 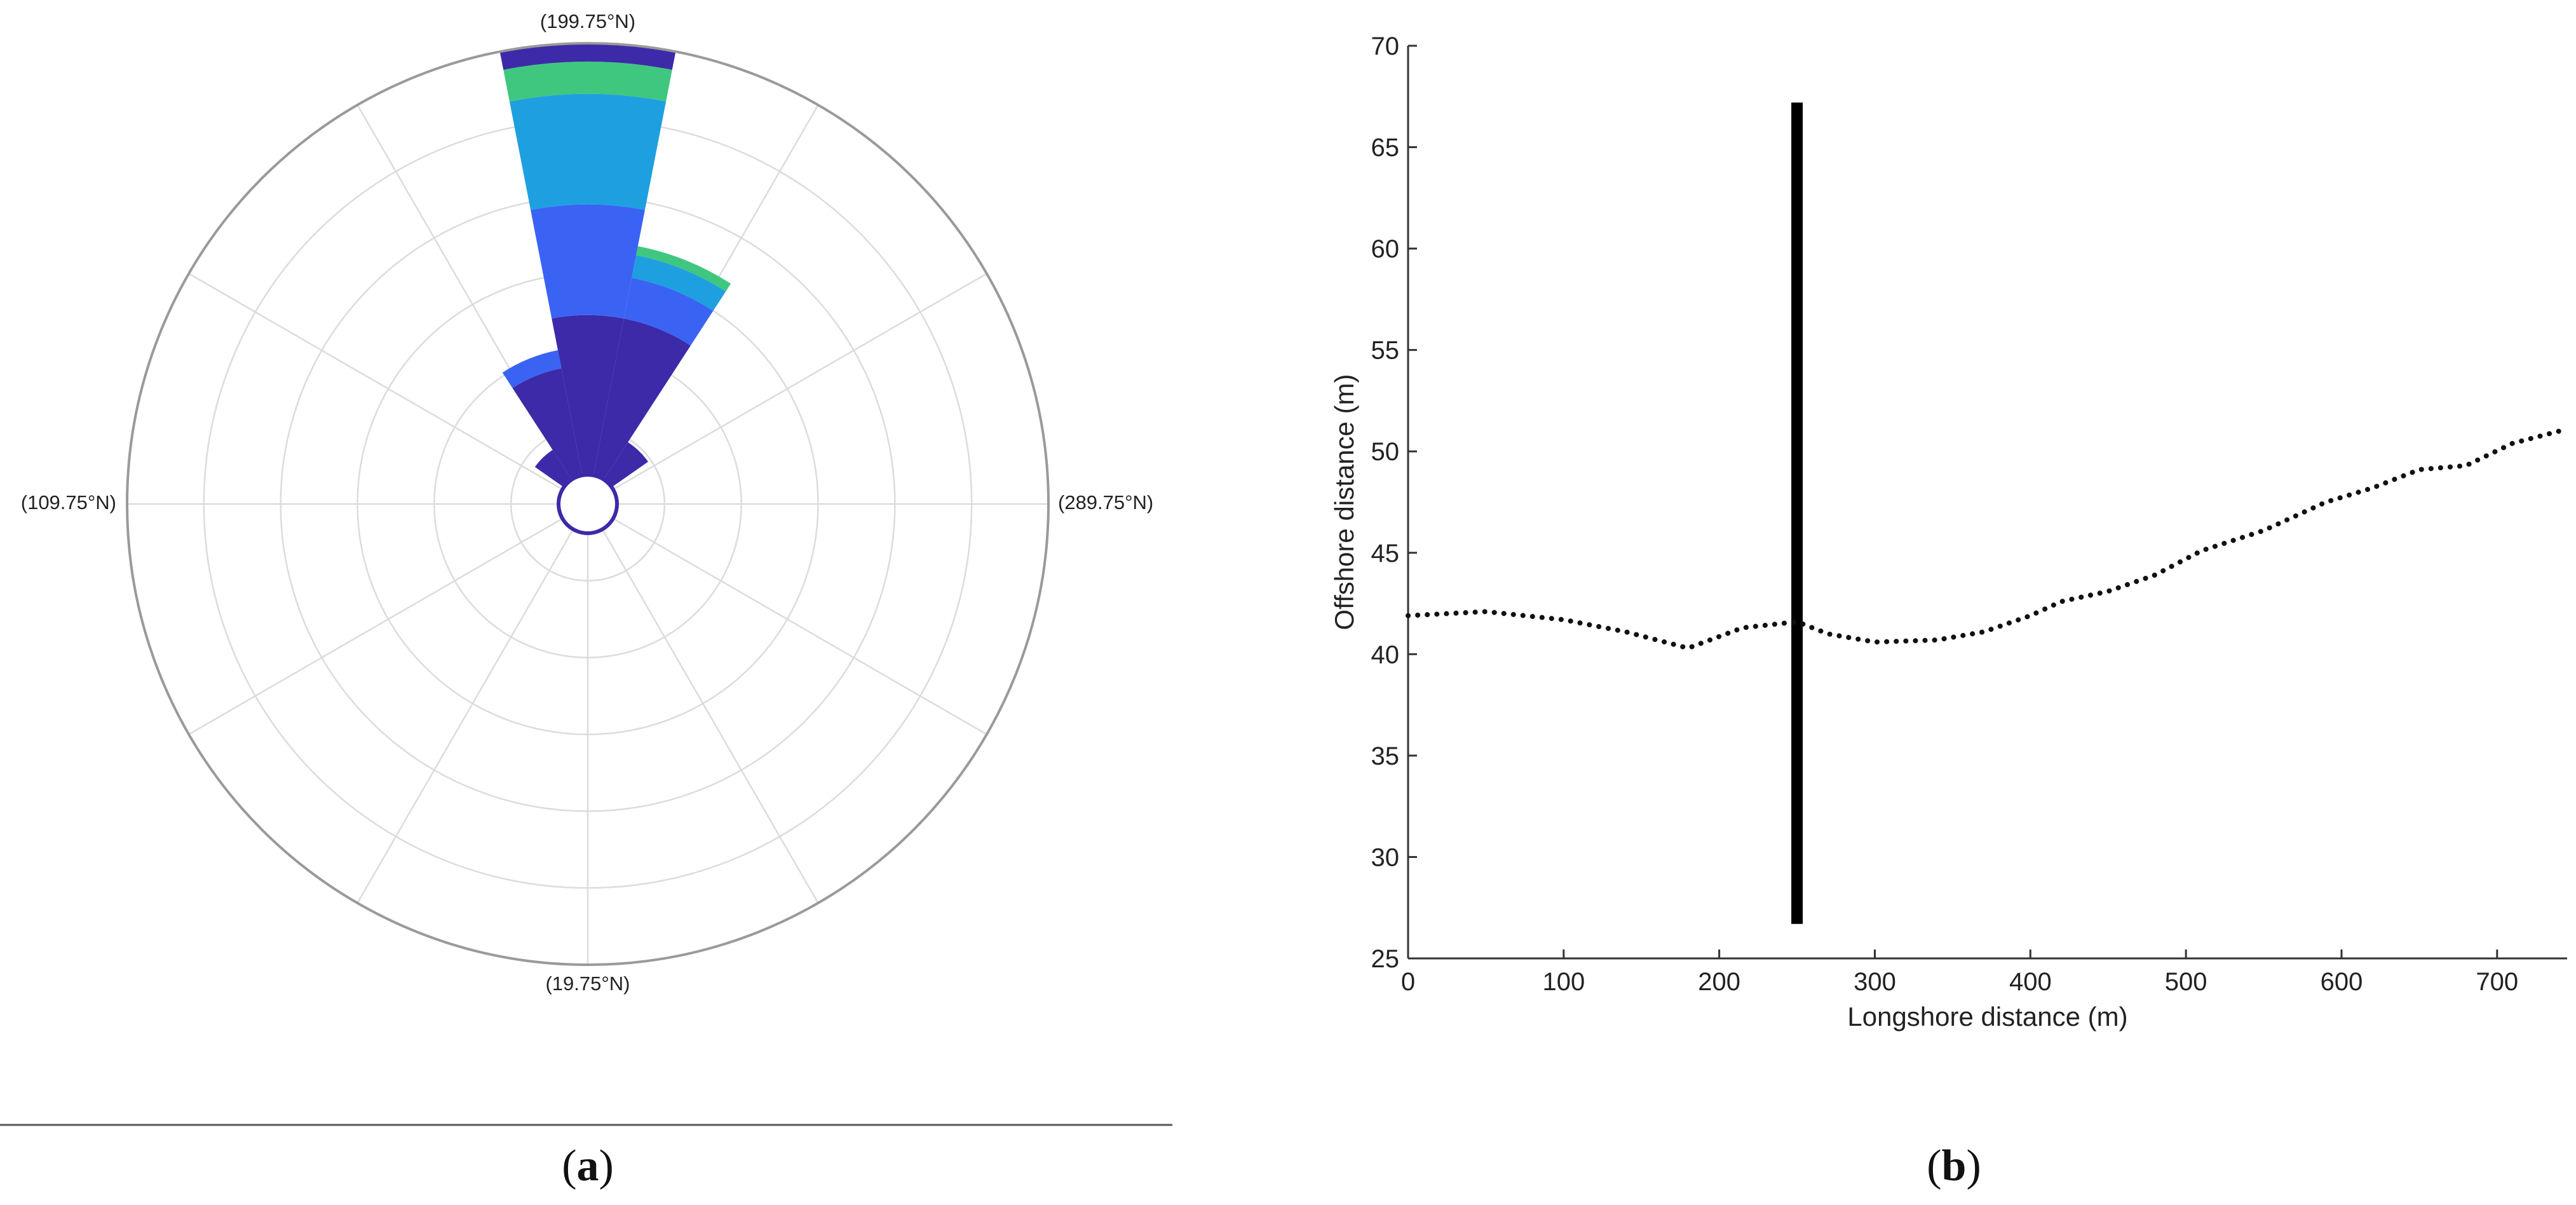 I want to click on y-tick-label: 30, so click(x=1385, y=857).